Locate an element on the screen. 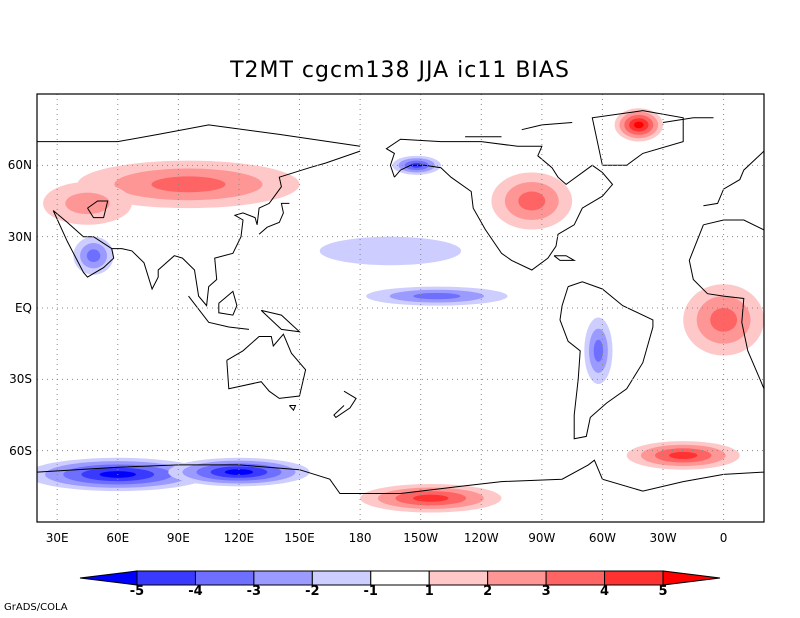  colorbar-tick-label: -4 is located at coordinates (195, 591).